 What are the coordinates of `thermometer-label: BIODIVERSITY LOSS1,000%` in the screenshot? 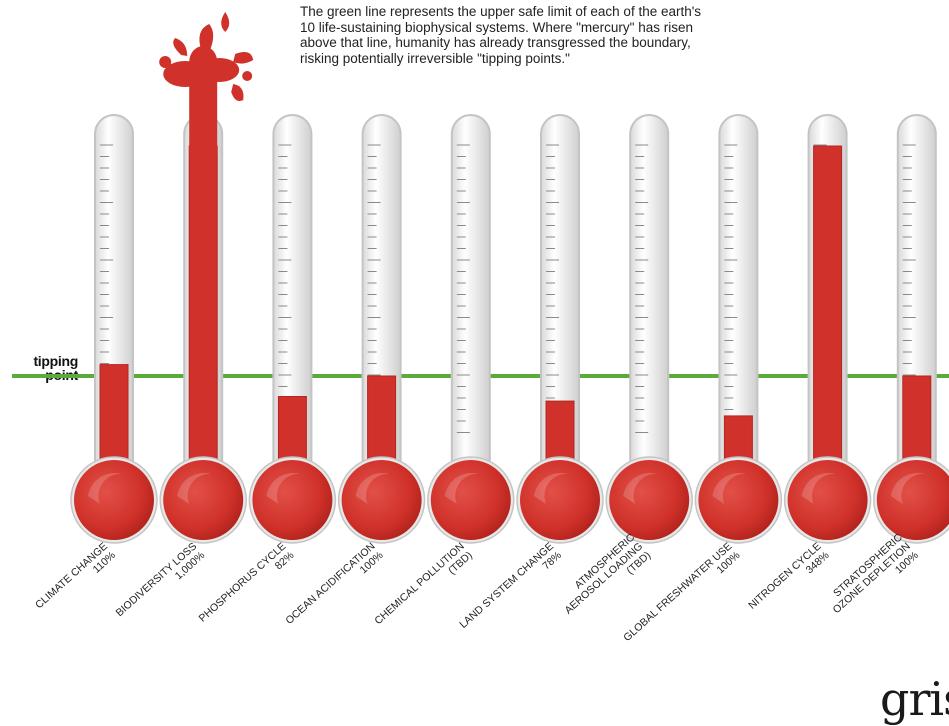 It's located at (161, 584).